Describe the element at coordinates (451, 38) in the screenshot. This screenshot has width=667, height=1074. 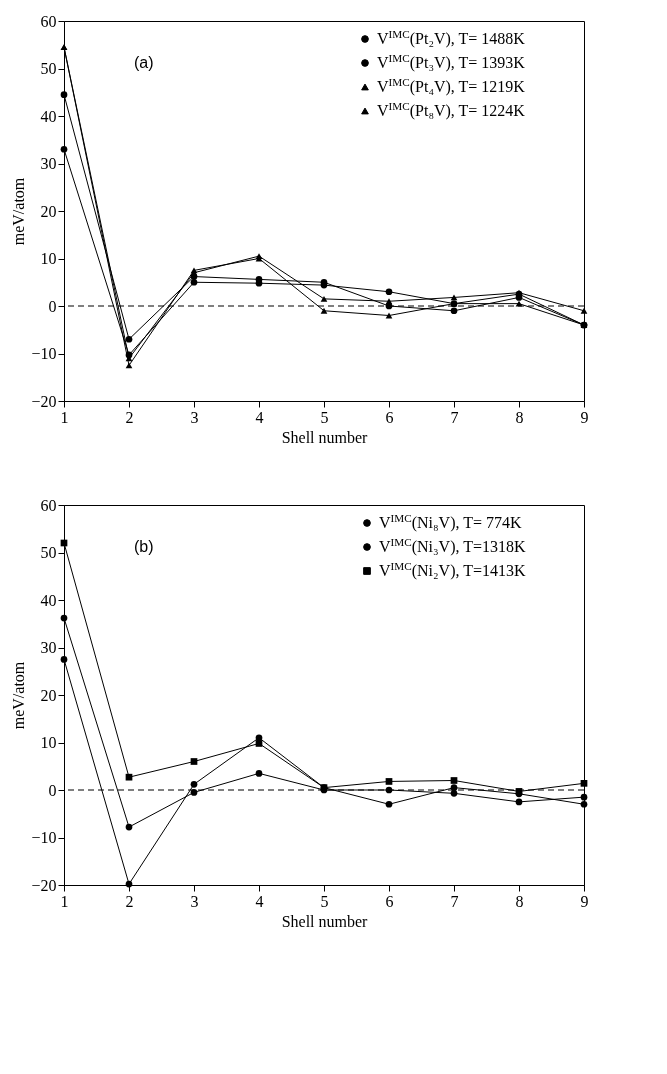
I see `legend-label: V$^{IMC}$(Pt₂V), T= 1488K` at that location.